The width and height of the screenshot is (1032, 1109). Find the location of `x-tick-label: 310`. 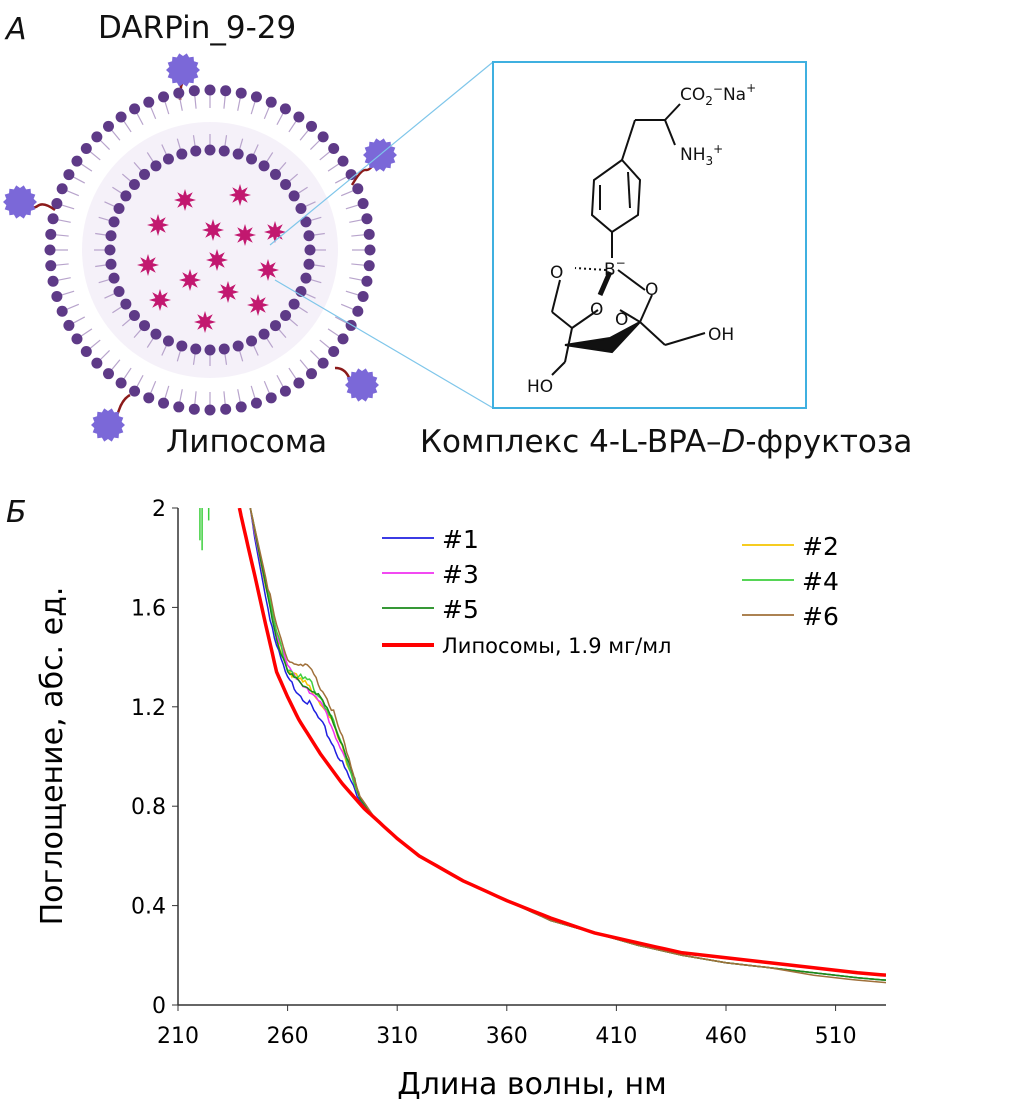

x-tick-label: 310 is located at coordinates (397, 1036).